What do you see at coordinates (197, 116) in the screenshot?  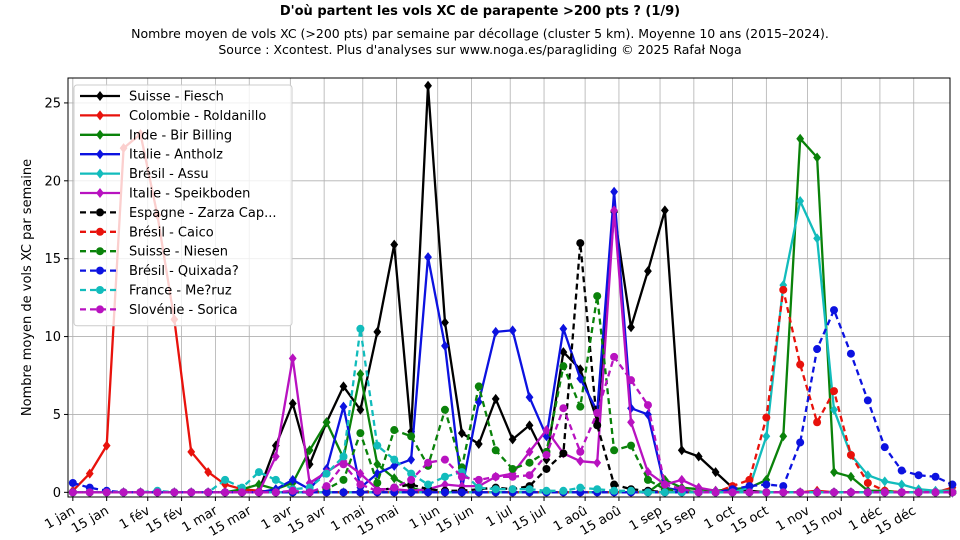 I see `legend-label: Colombie - Roldanillo` at bounding box center [197, 116].